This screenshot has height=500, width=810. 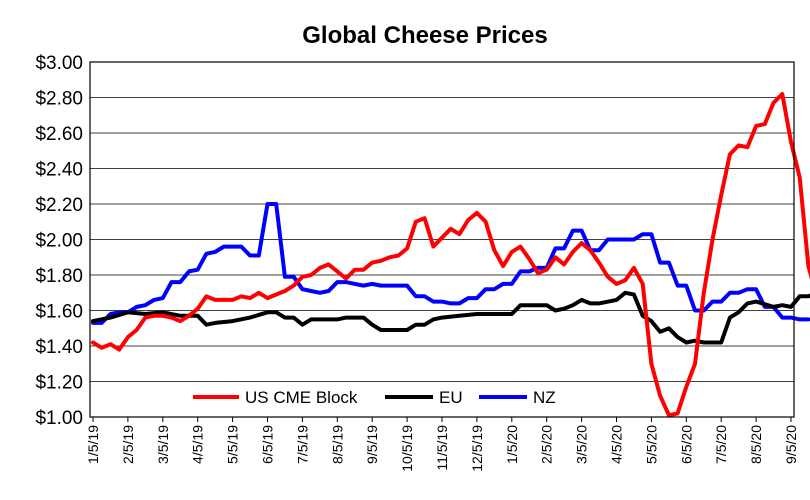 What do you see at coordinates (59, 170) in the screenshot?
I see `y-tick-label: $2.40` at bounding box center [59, 170].